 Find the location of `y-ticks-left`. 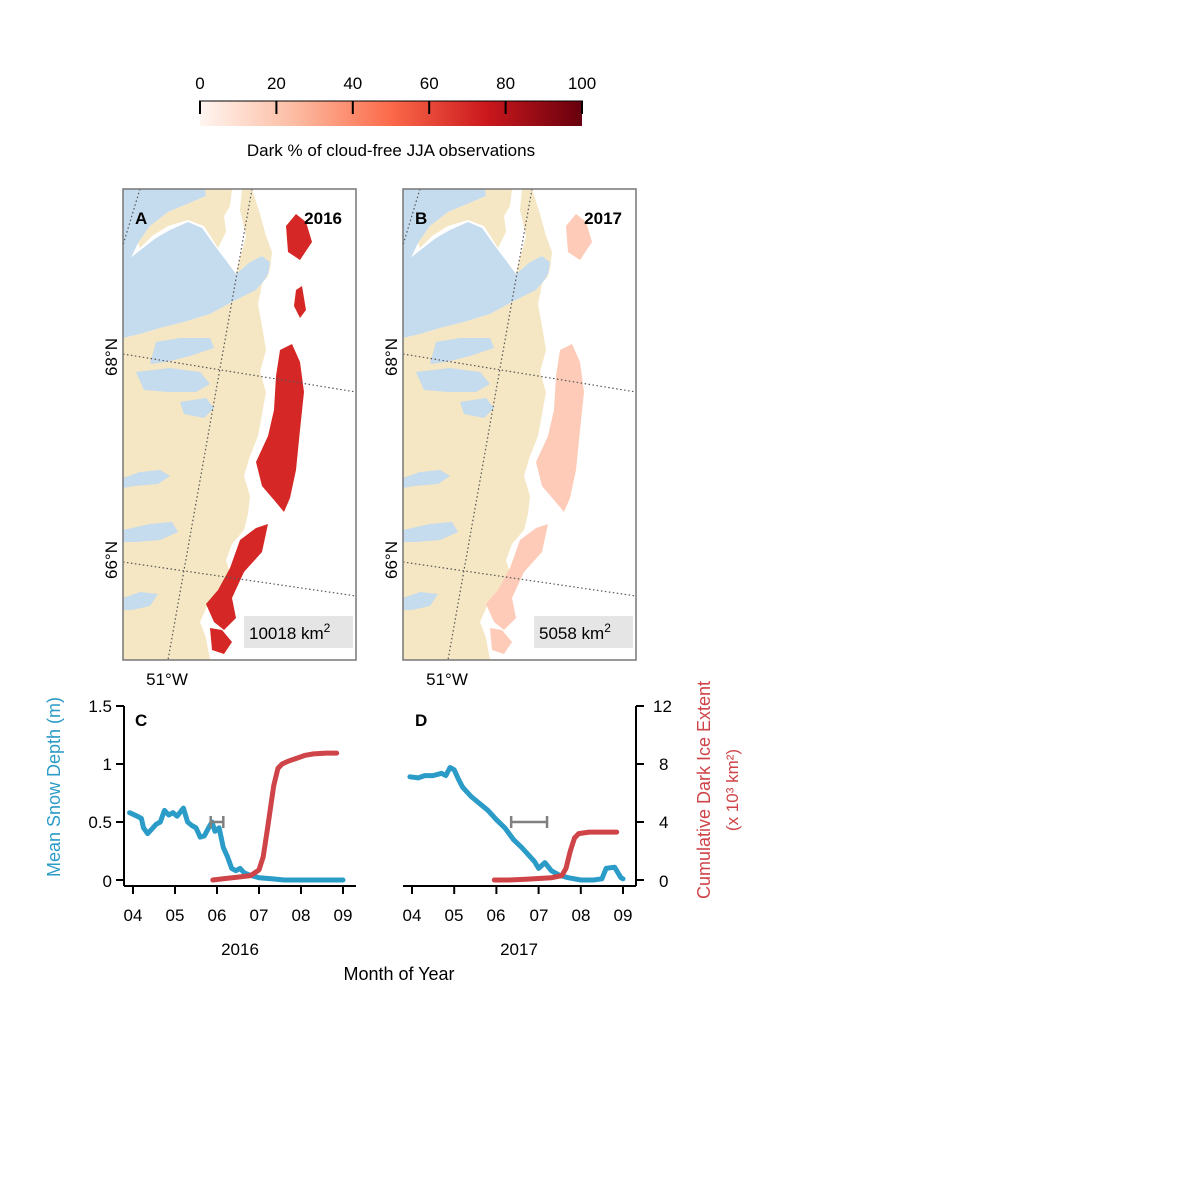

y-ticks-left is located at coordinates (120, 793).